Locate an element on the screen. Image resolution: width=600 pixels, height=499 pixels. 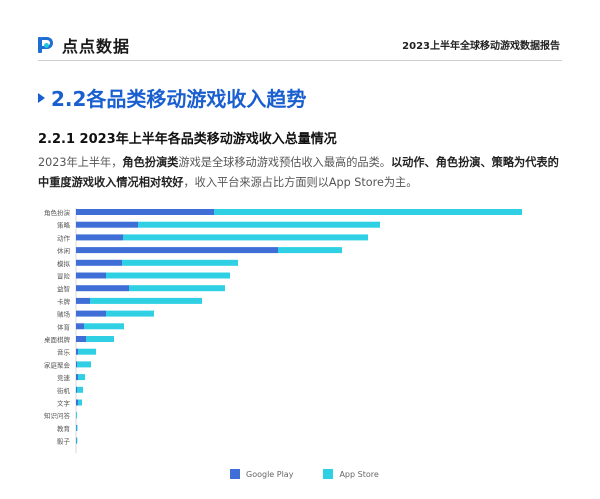
category-label: 动作 is located at coordinates (64, 237).